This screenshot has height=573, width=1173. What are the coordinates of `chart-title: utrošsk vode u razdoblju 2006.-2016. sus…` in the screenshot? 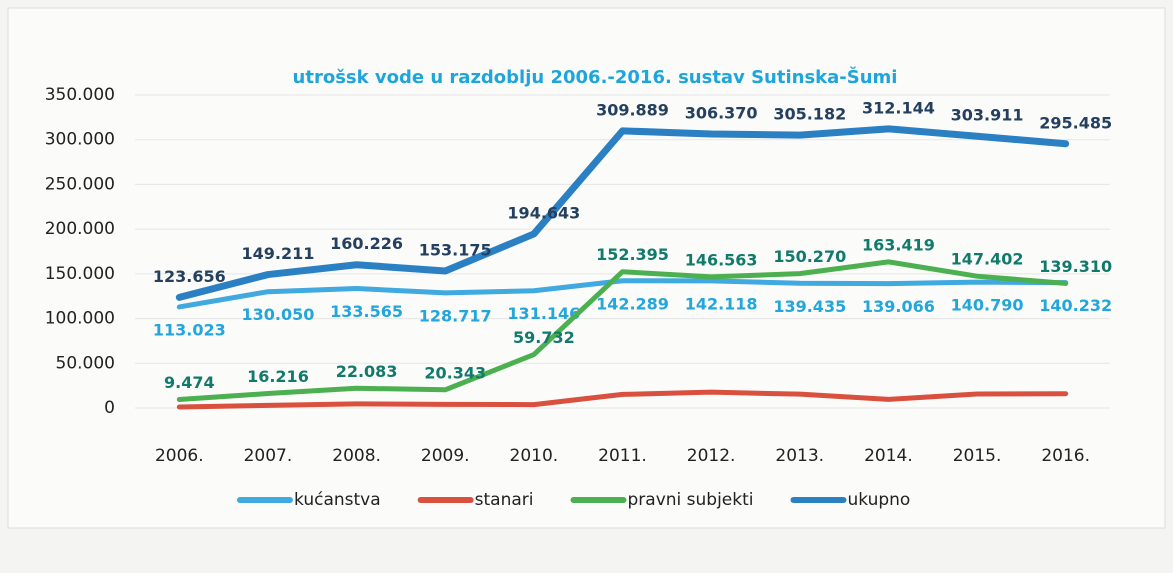 It's located at (595, 77).